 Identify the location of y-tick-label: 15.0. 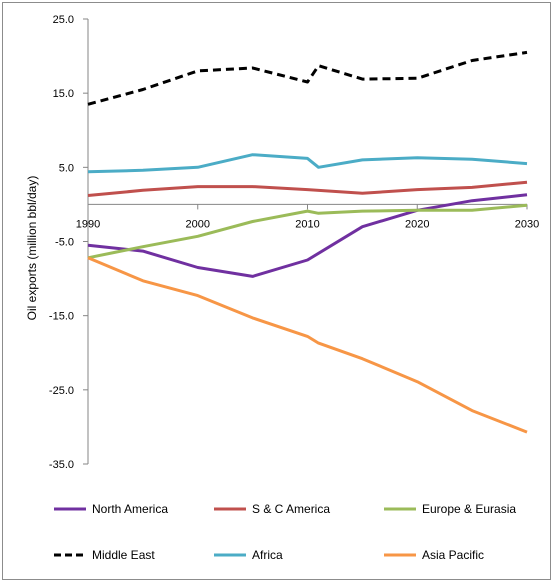
(63, 94).